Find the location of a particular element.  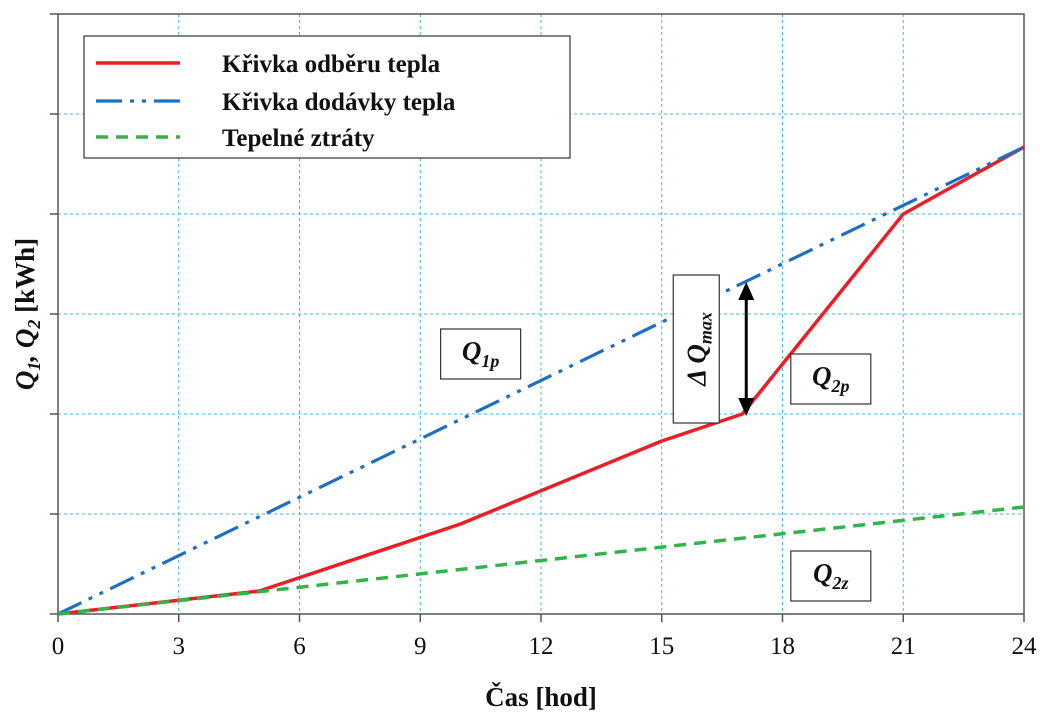

label-box-q2p is located at coordinates (831, 379).